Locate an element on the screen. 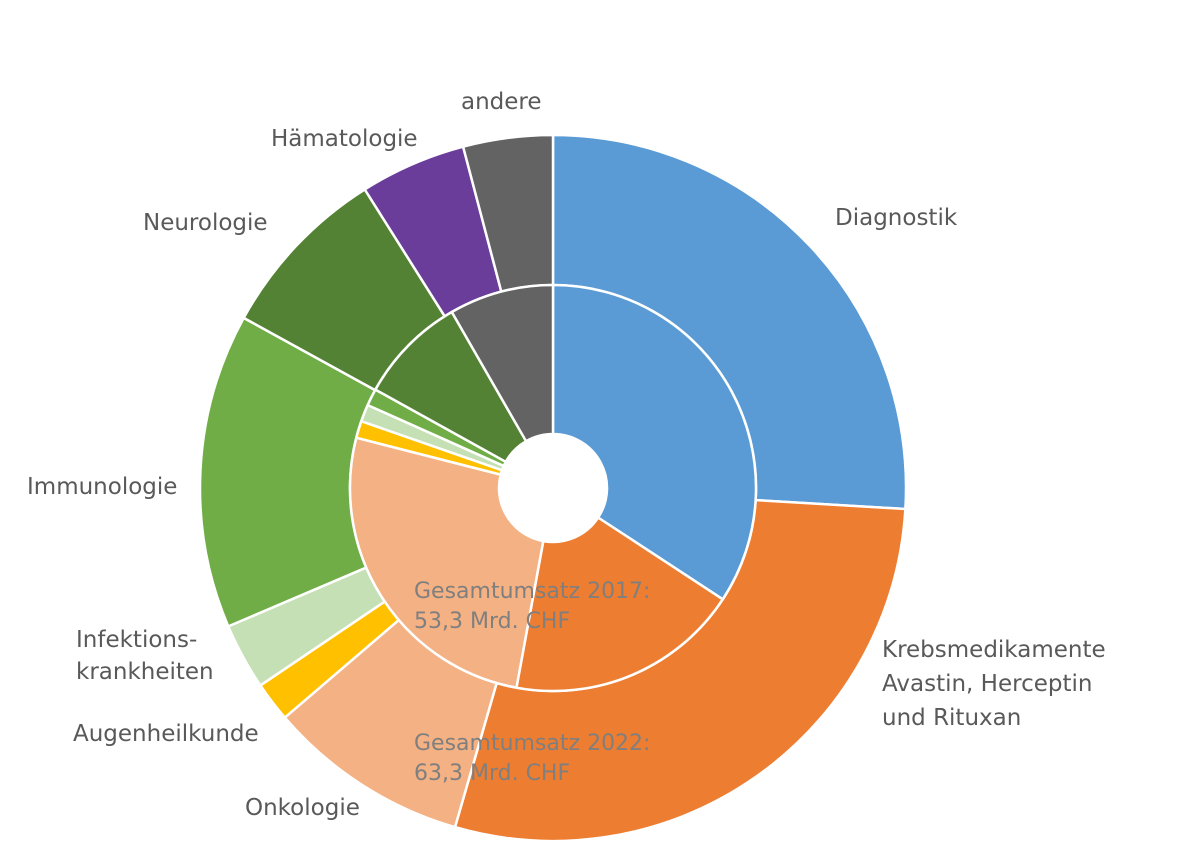 The height and width of the screenshot is (842, 1181). label-krebsmedikamente-line-1: Krebsmedikamente is located at coordinates (994, 650).